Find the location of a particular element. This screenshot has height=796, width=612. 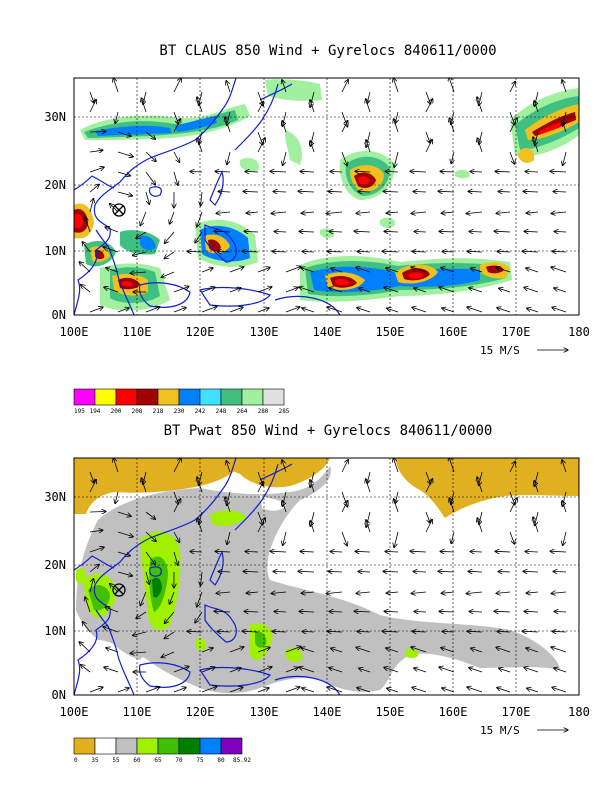

colorbar-label: 285 is located at coordinates (284, 411).